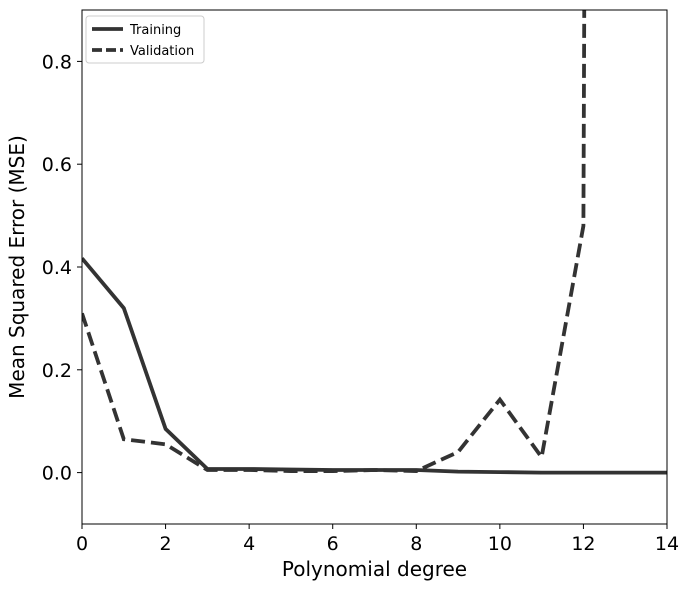 The height and width of the screenshot is (590, 690). What do you see at coordinates (145, 39) in the screenshot?
I see `legend: Training Validation` at bounding box center [145, 39].